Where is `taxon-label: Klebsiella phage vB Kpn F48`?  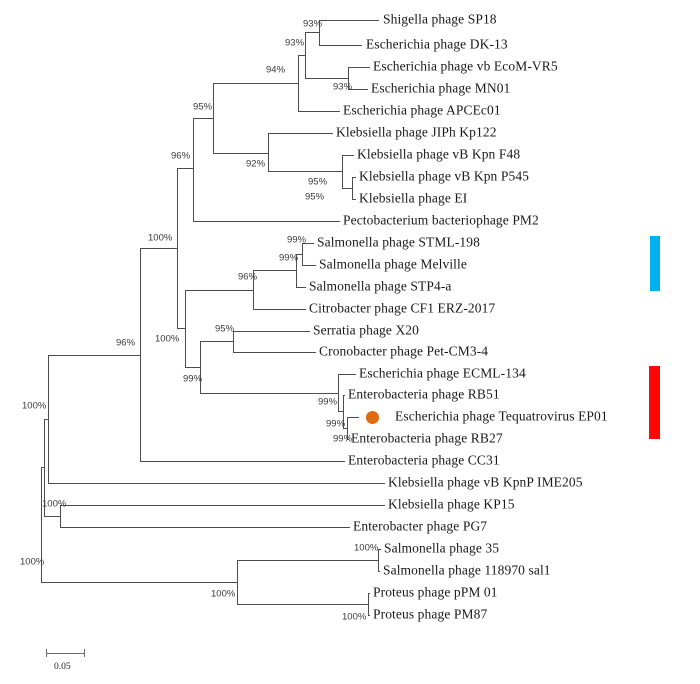 taxon-label: Klebsiella phage vB Kpn F48 is located at coordinates (439, 154).